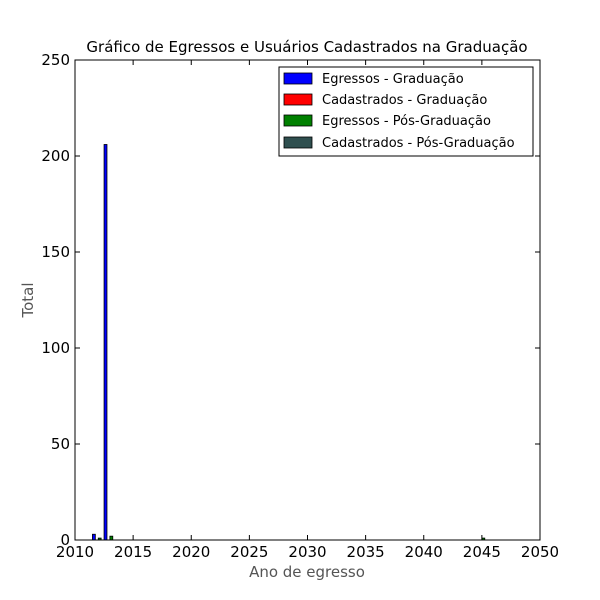 Image resolution: width=600 pixels, height=600 pixels. I want to click on x-tick-label: 2040, so click(424, 552).